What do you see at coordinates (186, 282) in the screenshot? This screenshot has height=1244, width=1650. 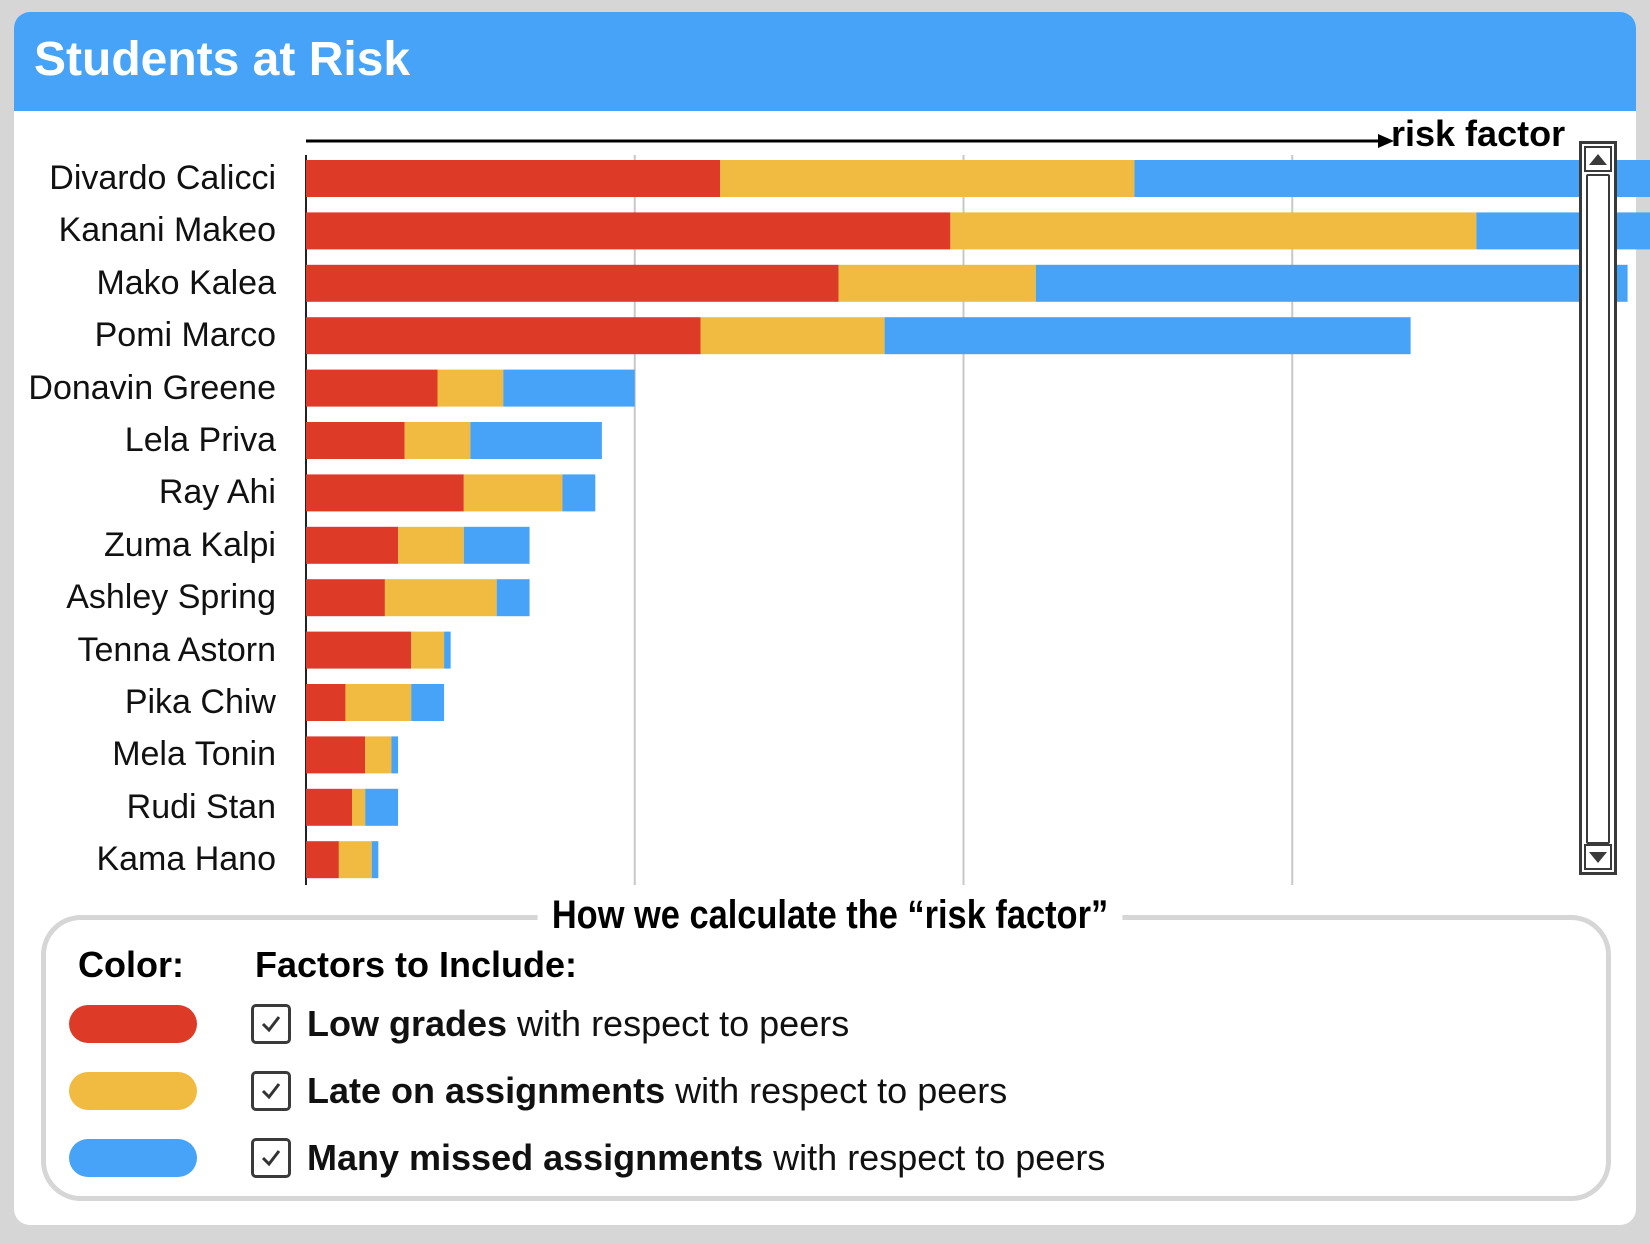 I see `student-name: Mako Kalea` at bounding box center [186, 282].